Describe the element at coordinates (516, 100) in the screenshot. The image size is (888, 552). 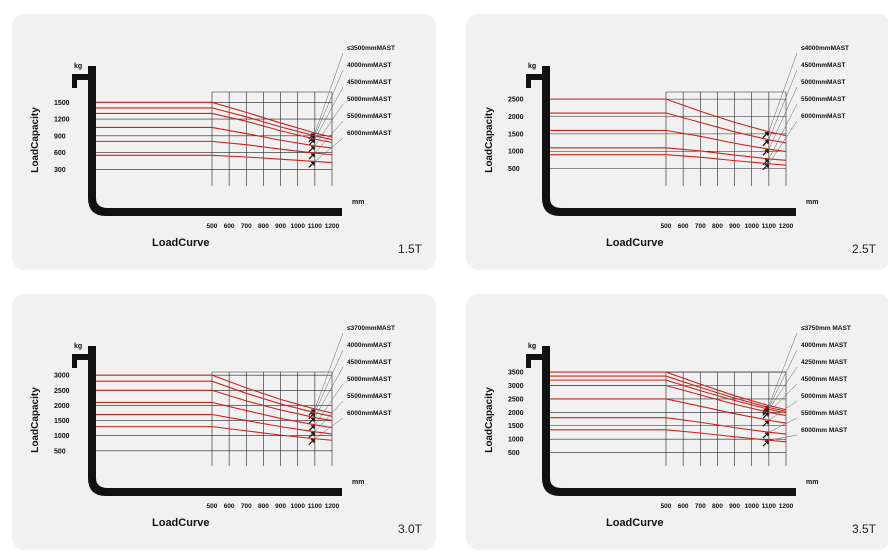
I see `y-tick-label: 2500` at that location.